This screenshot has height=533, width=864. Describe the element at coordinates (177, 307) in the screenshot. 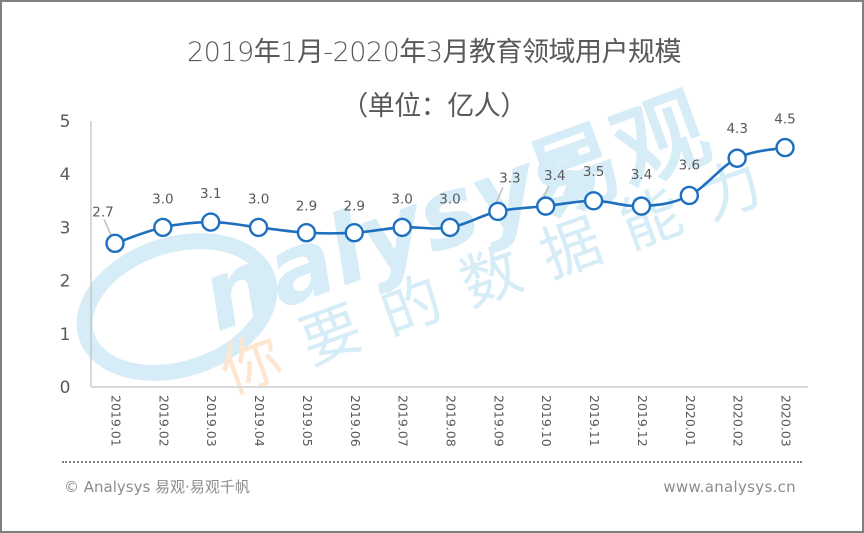

I see `watermark-logo-swoosh` at that location.